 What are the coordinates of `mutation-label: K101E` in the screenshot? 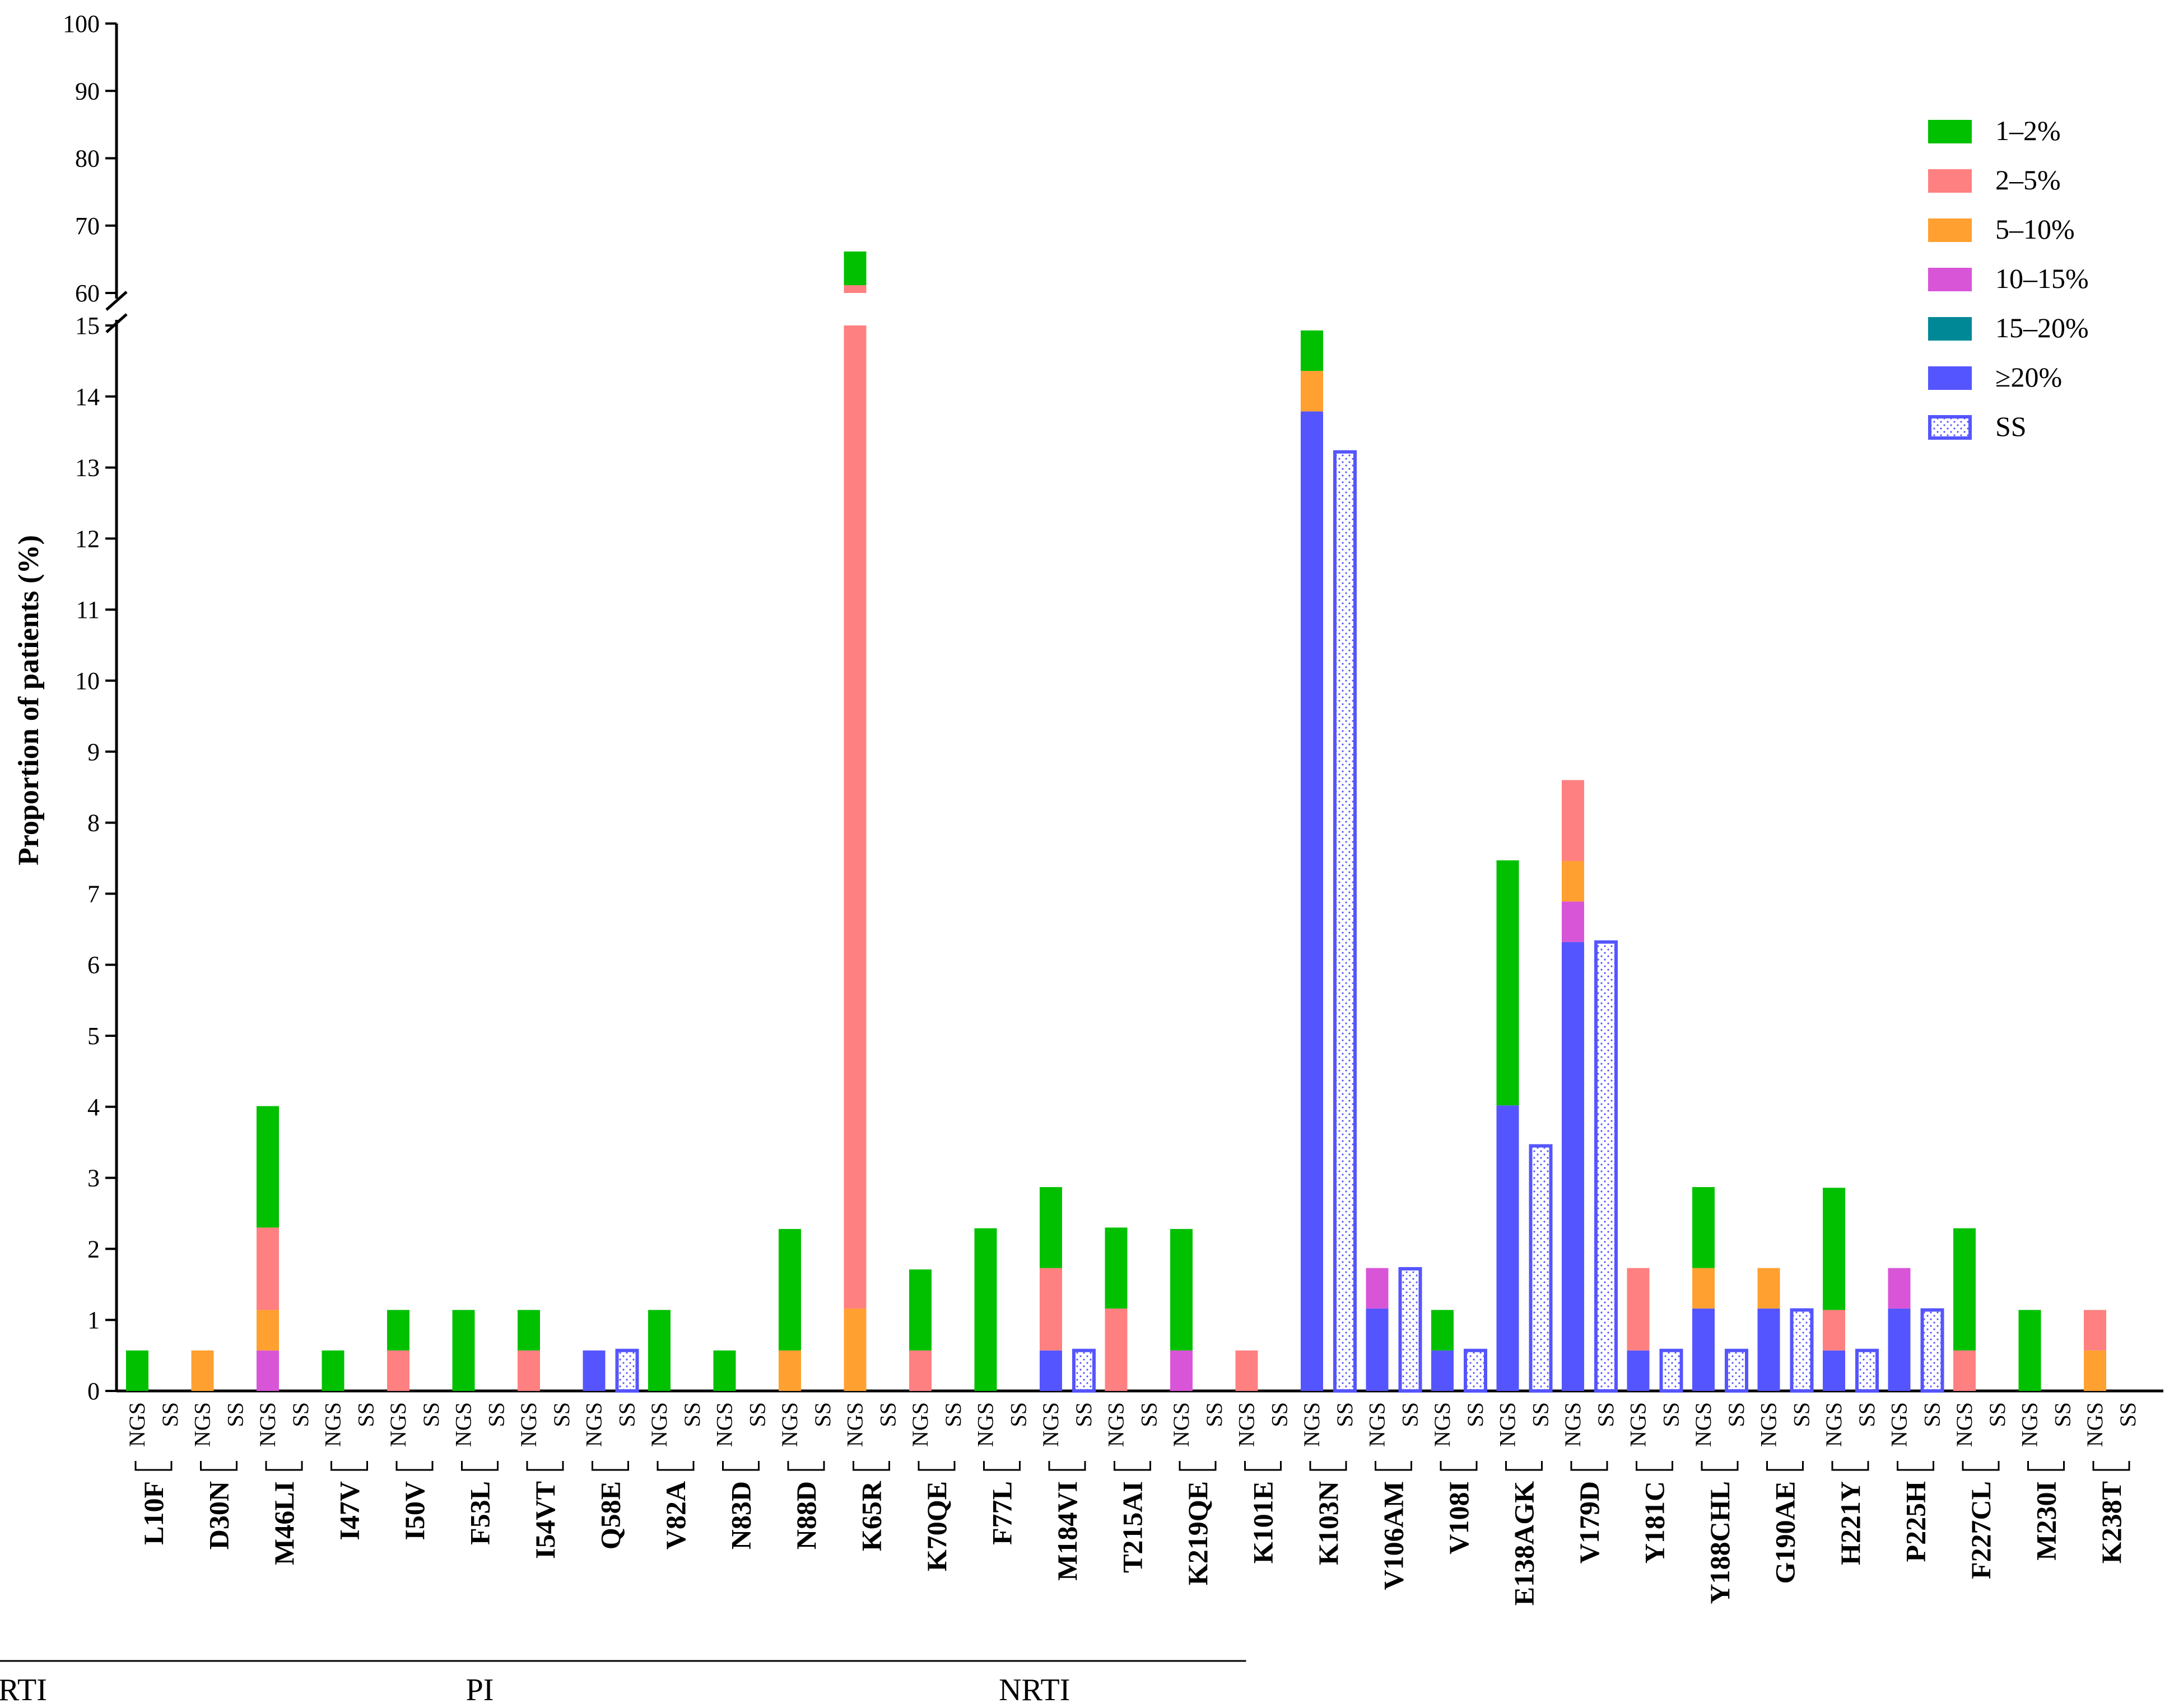 It's located at (1263, 1522).